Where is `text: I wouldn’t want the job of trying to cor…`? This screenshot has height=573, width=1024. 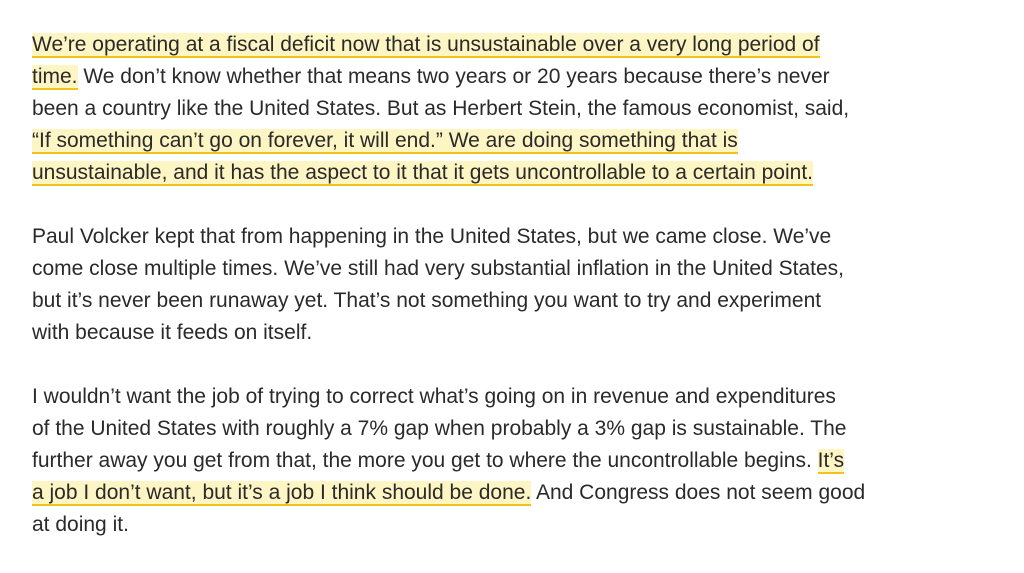 text: I wouldn’t want the job of trying to cor… is located at coordinates (434, 396).